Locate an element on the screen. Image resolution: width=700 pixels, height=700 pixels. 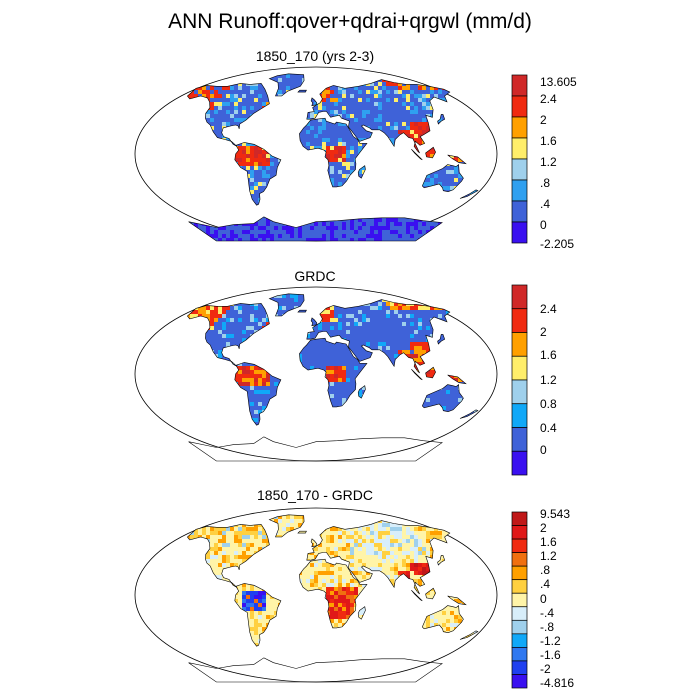
colorbar-label: -.8 is located at coordinates (547, 627).